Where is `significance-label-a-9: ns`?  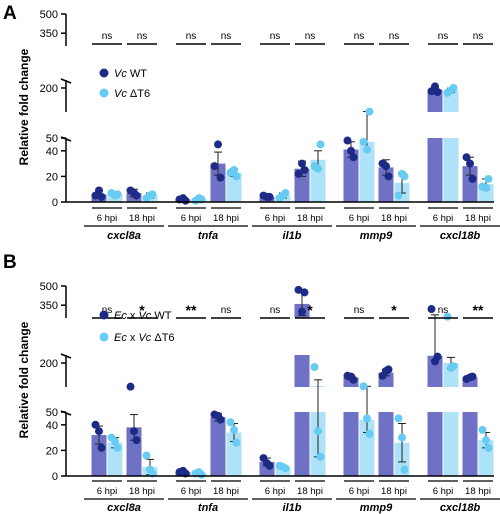 significance-label-a-9: ns is located at coordinates (478, 36).